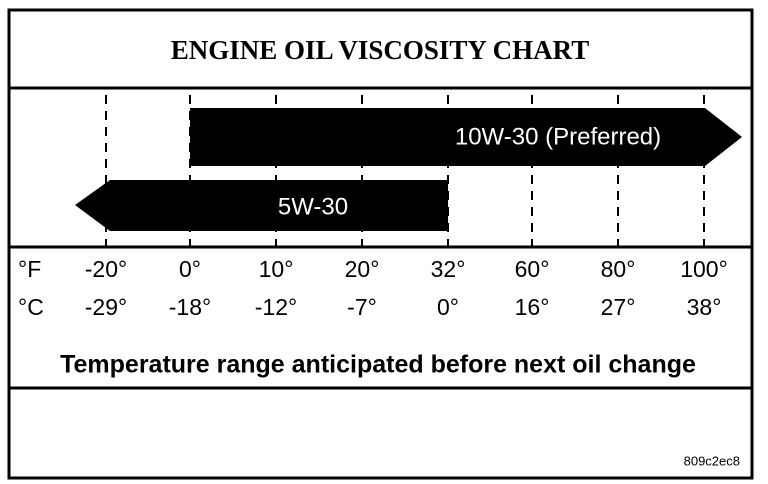 Image resolution: width=768 pixels, height=484 pixels. What do you see at coordinates (380, 50) in the screenshot?
I see `title: ENGINE OIL VISCOSITY CHART` at bounding box center [380, 50].